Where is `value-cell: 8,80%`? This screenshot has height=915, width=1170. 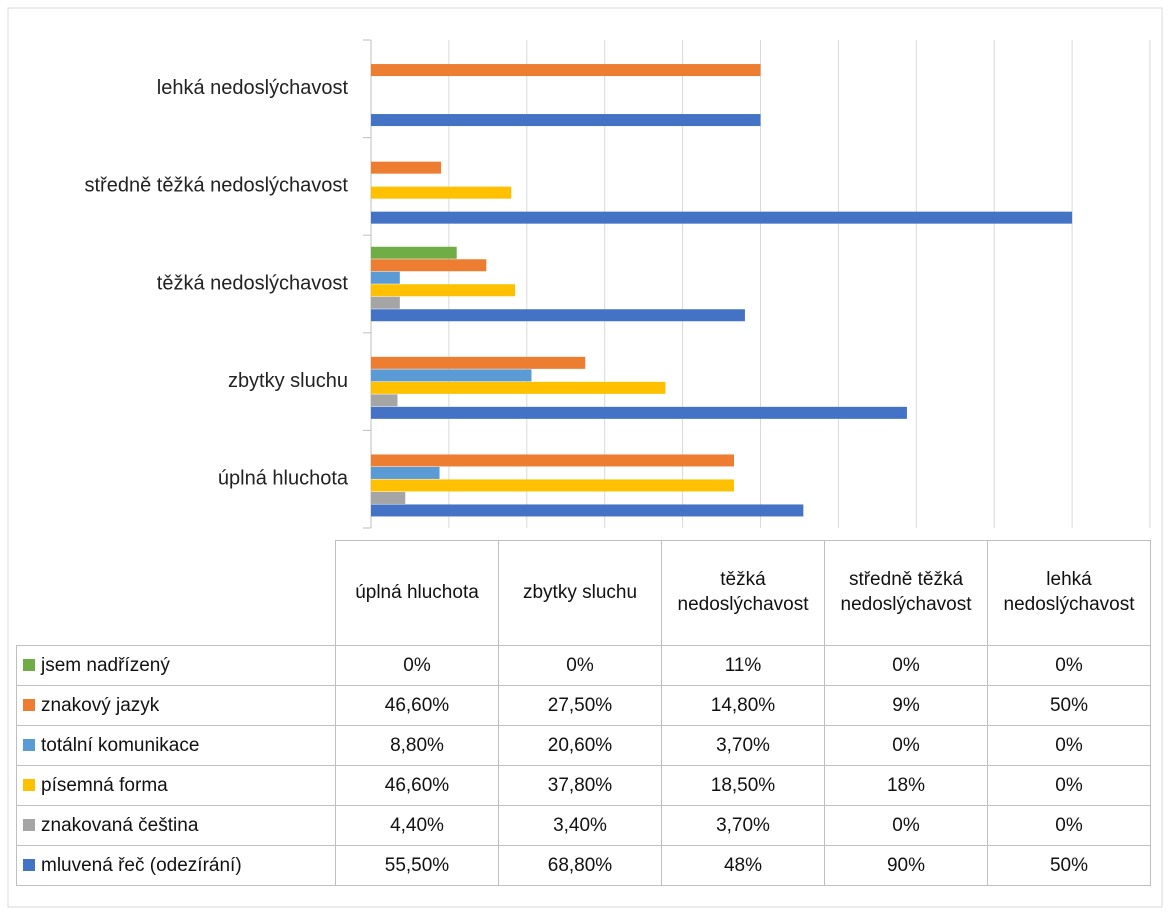 value-cell: 8,80% is located at coordinates (417, 745).